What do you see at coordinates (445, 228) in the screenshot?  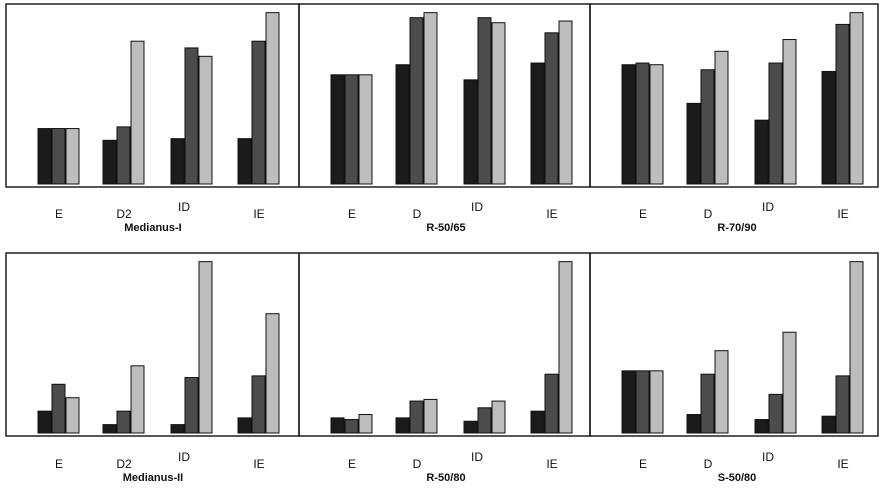 I see `panel-title: R-50/65` at bounding box center [445, 228].